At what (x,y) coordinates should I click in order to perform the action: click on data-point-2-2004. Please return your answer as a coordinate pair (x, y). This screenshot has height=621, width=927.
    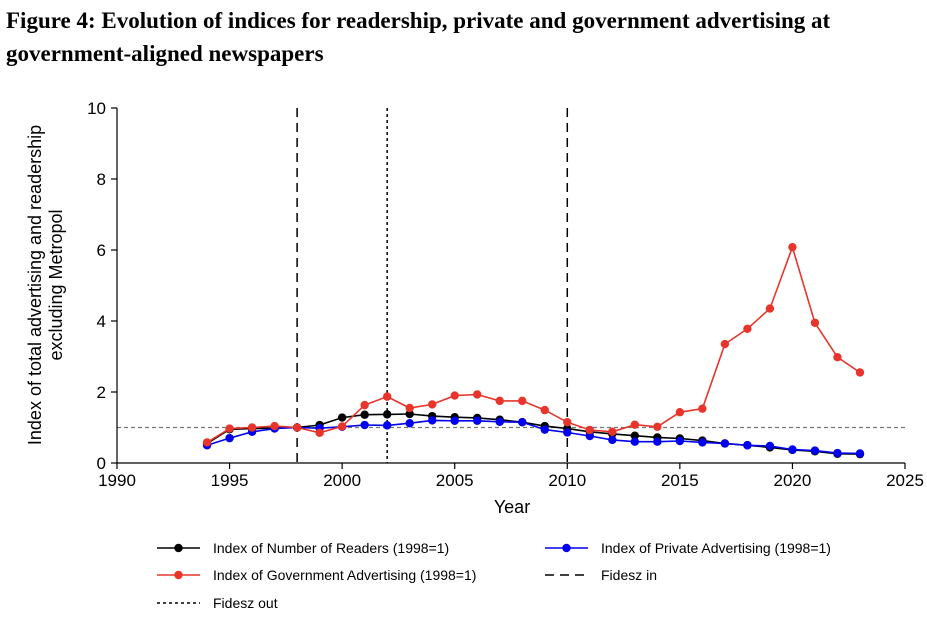
    Looking at the image, I should click on (432, 404).